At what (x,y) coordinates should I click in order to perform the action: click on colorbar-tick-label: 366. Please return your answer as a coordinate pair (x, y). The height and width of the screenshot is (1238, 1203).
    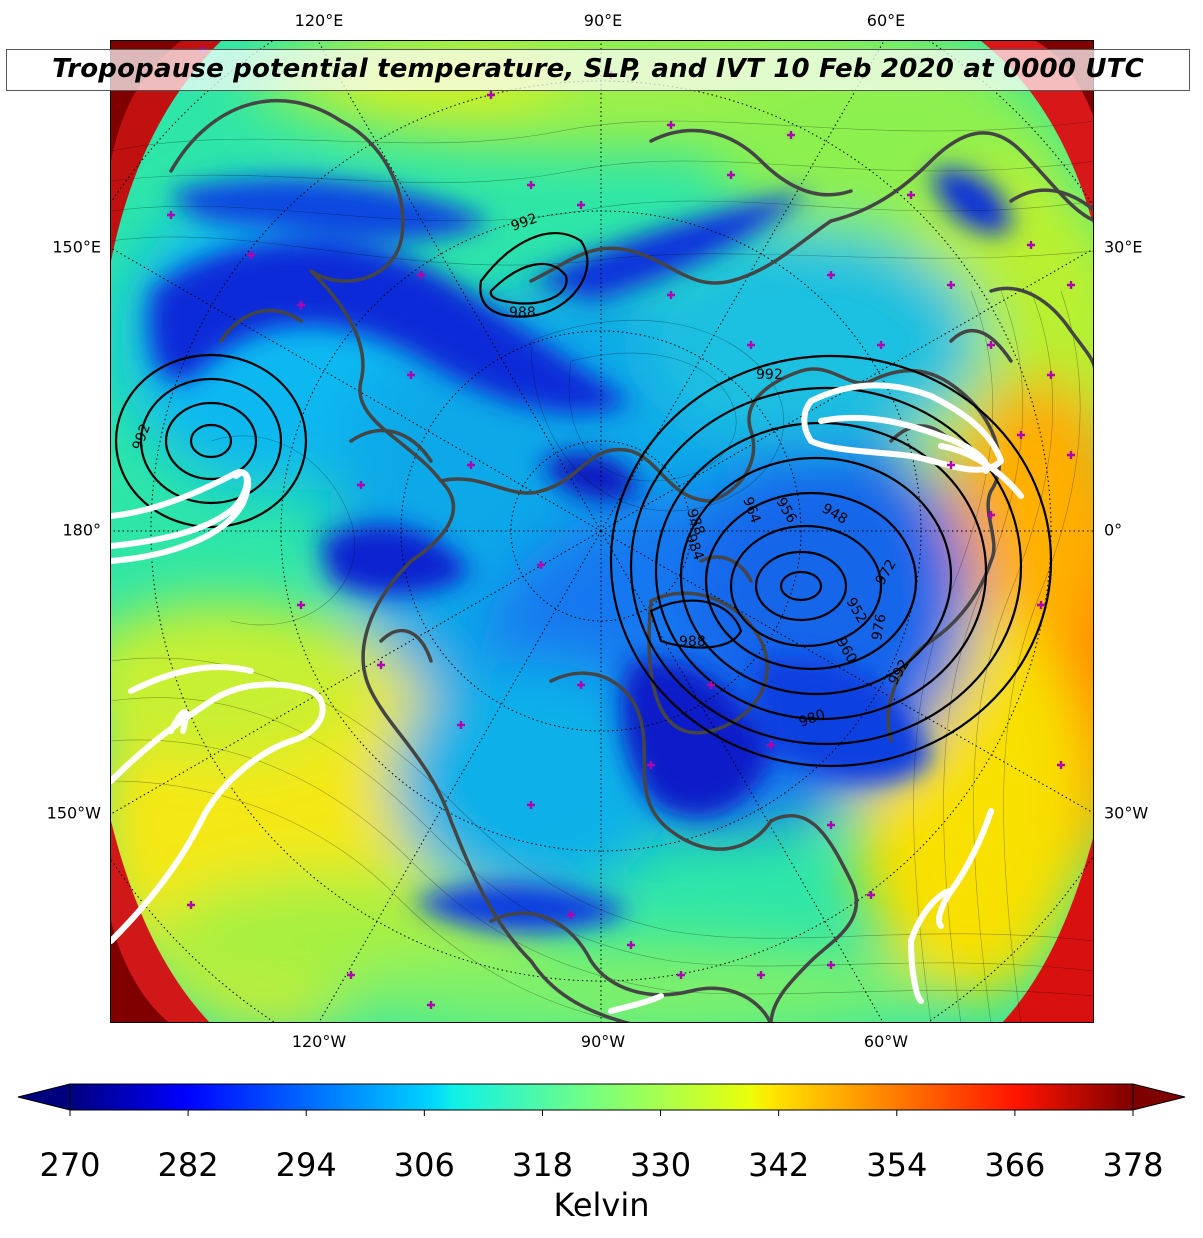
    Looking at the image, I should click on (1015, 1165).